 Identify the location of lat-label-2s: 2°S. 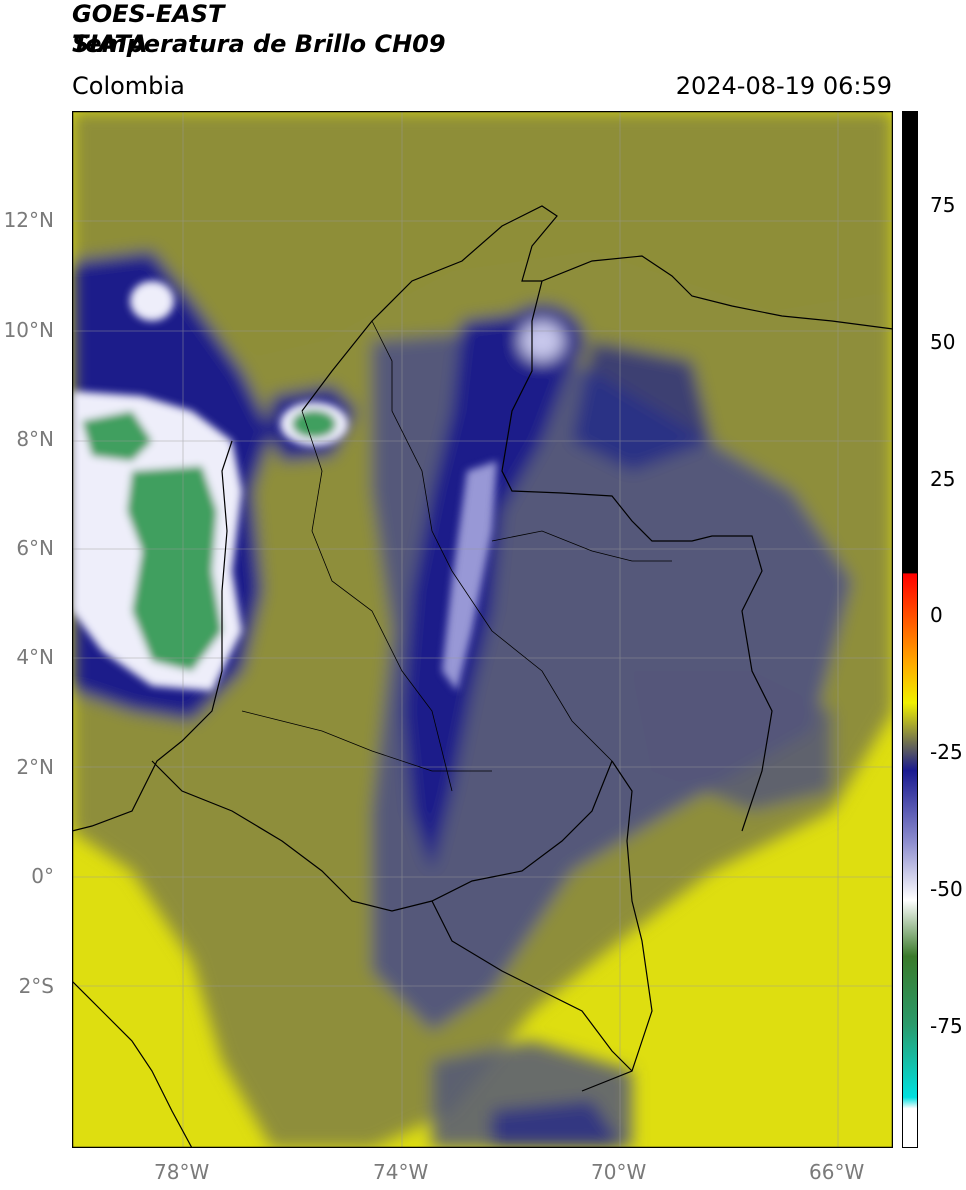
(36, 986).